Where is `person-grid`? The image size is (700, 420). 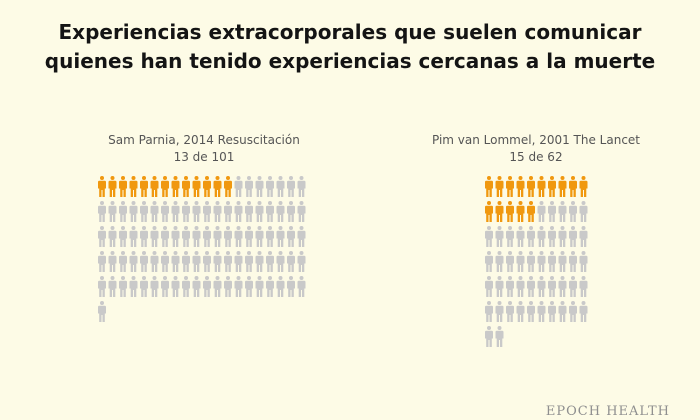 person-grid is located at coordinates (536, 261).